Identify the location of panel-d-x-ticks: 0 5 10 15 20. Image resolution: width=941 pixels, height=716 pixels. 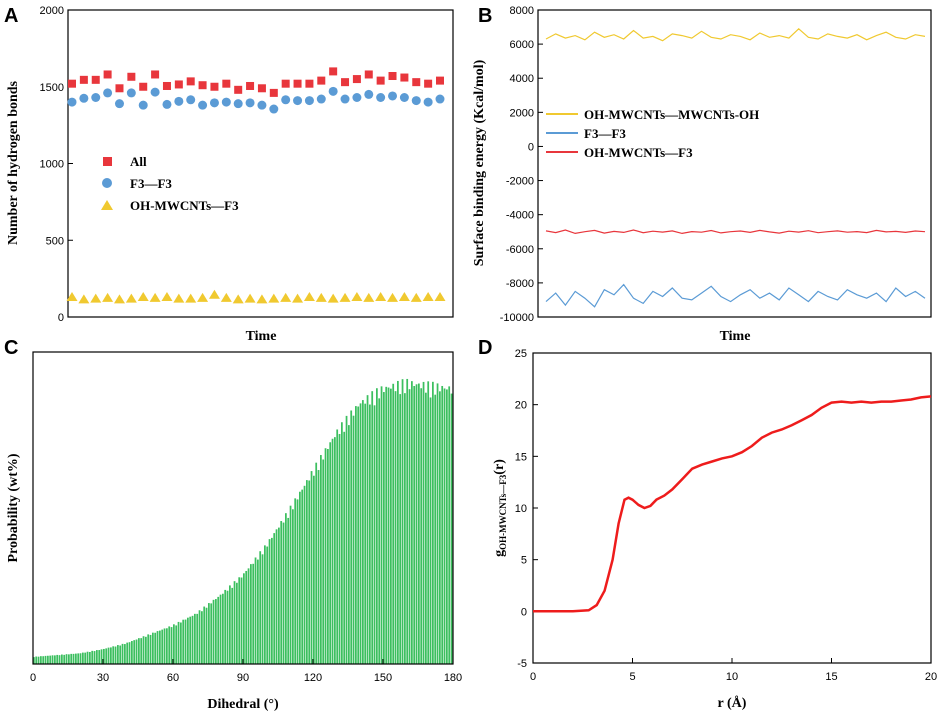
(733, 670).